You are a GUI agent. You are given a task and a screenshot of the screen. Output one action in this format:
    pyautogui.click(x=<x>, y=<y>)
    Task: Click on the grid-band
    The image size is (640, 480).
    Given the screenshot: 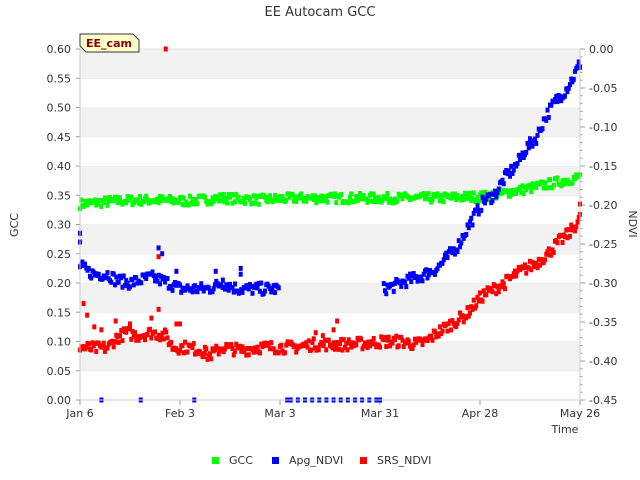 What is the action you would take?
    pyautogui.click(x=330, y=64)
    